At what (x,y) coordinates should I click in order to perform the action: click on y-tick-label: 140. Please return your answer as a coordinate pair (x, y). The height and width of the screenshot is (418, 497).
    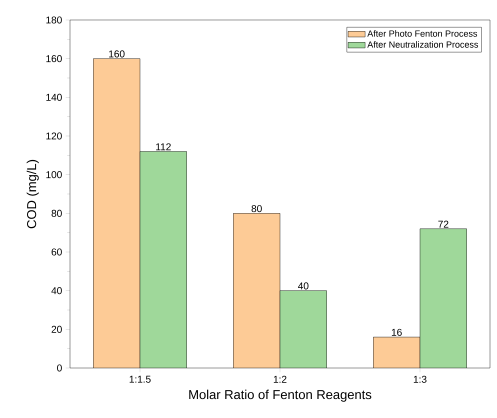
    Looking at the image, I should click on (54, 97).